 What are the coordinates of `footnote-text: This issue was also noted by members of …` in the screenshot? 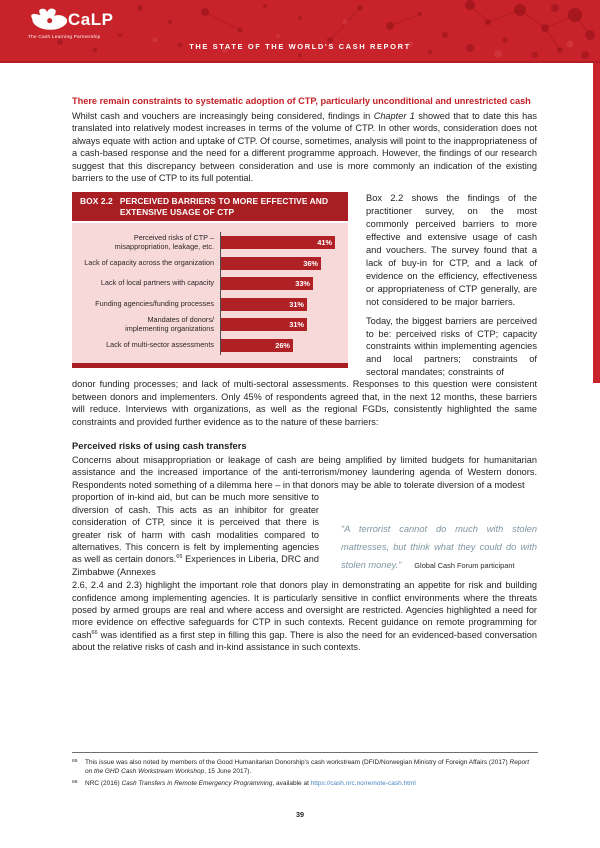 It's located at (307, 767).